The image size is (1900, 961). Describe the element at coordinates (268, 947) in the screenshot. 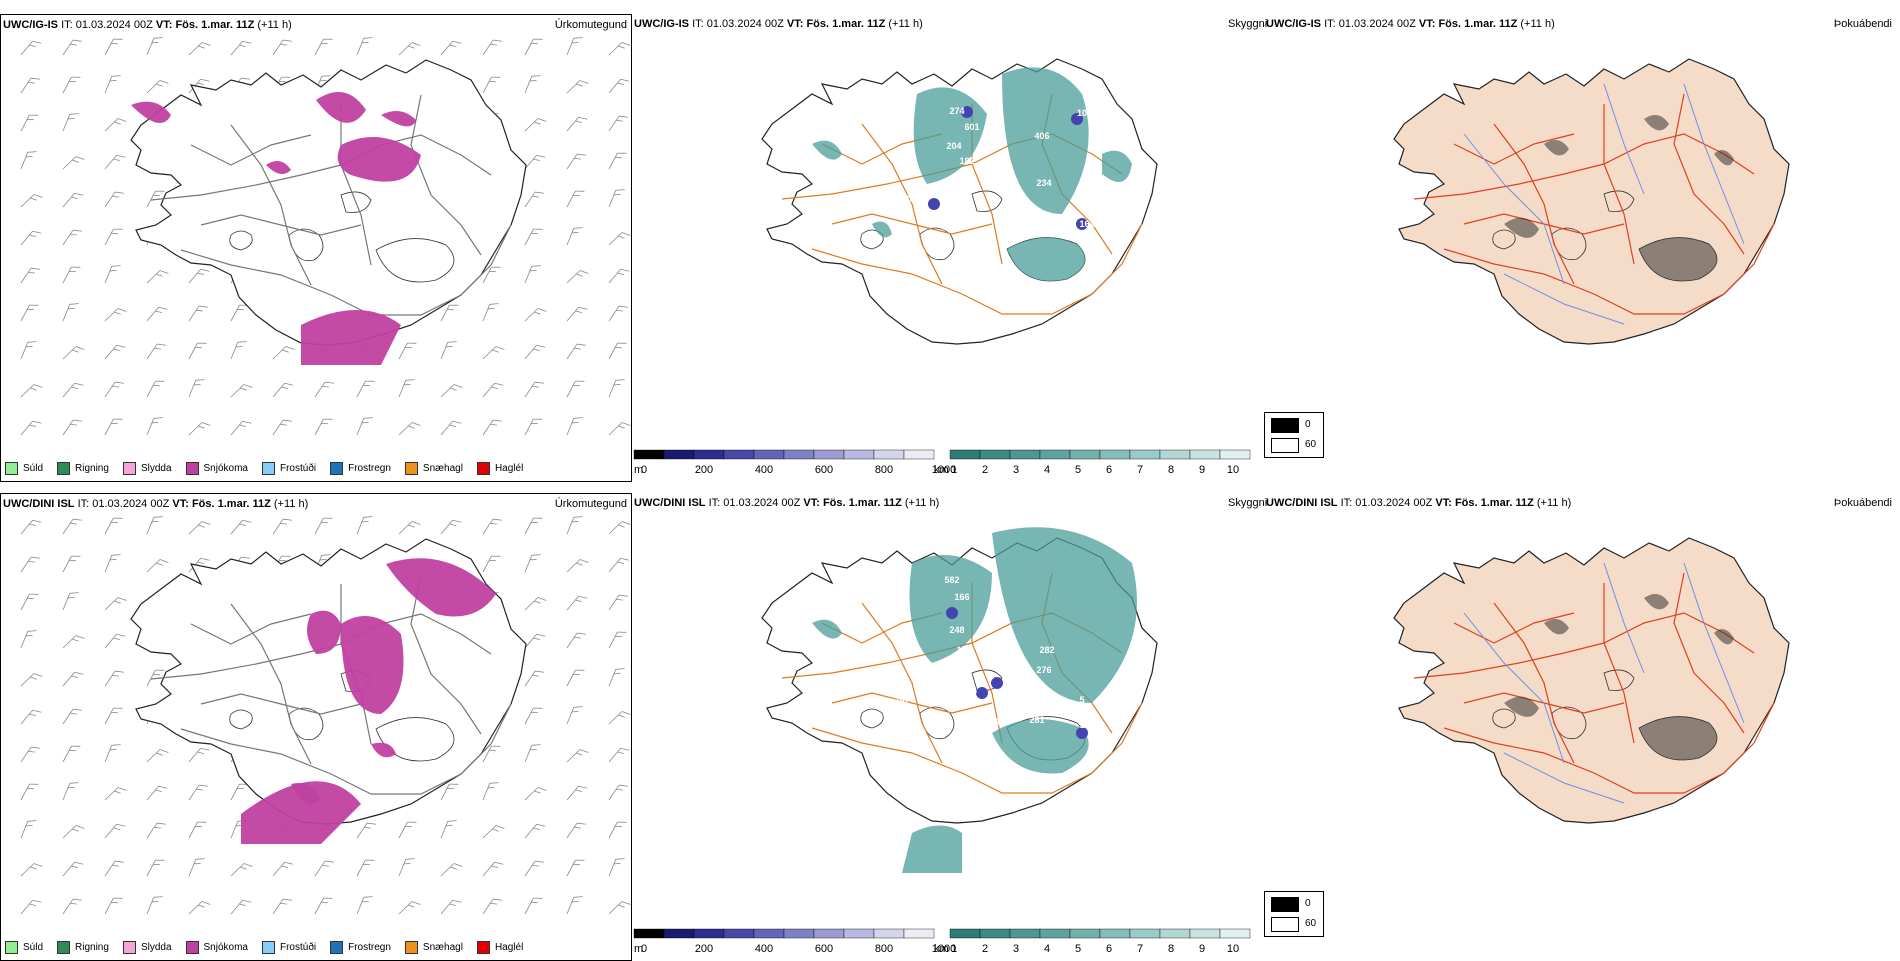

I see `legend-swatch` at that location.